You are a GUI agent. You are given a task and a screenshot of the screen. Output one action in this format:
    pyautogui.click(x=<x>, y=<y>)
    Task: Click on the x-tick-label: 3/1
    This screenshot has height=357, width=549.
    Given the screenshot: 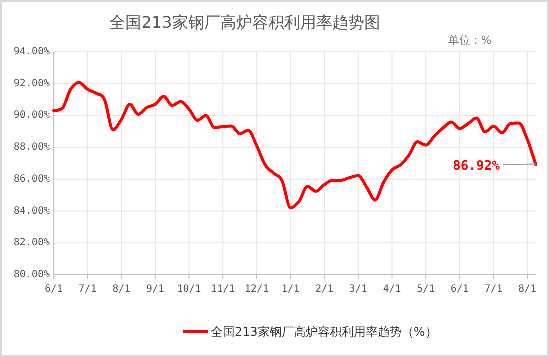 What is the action you would take?
    pyautogui.click(x=358, y=289)
    